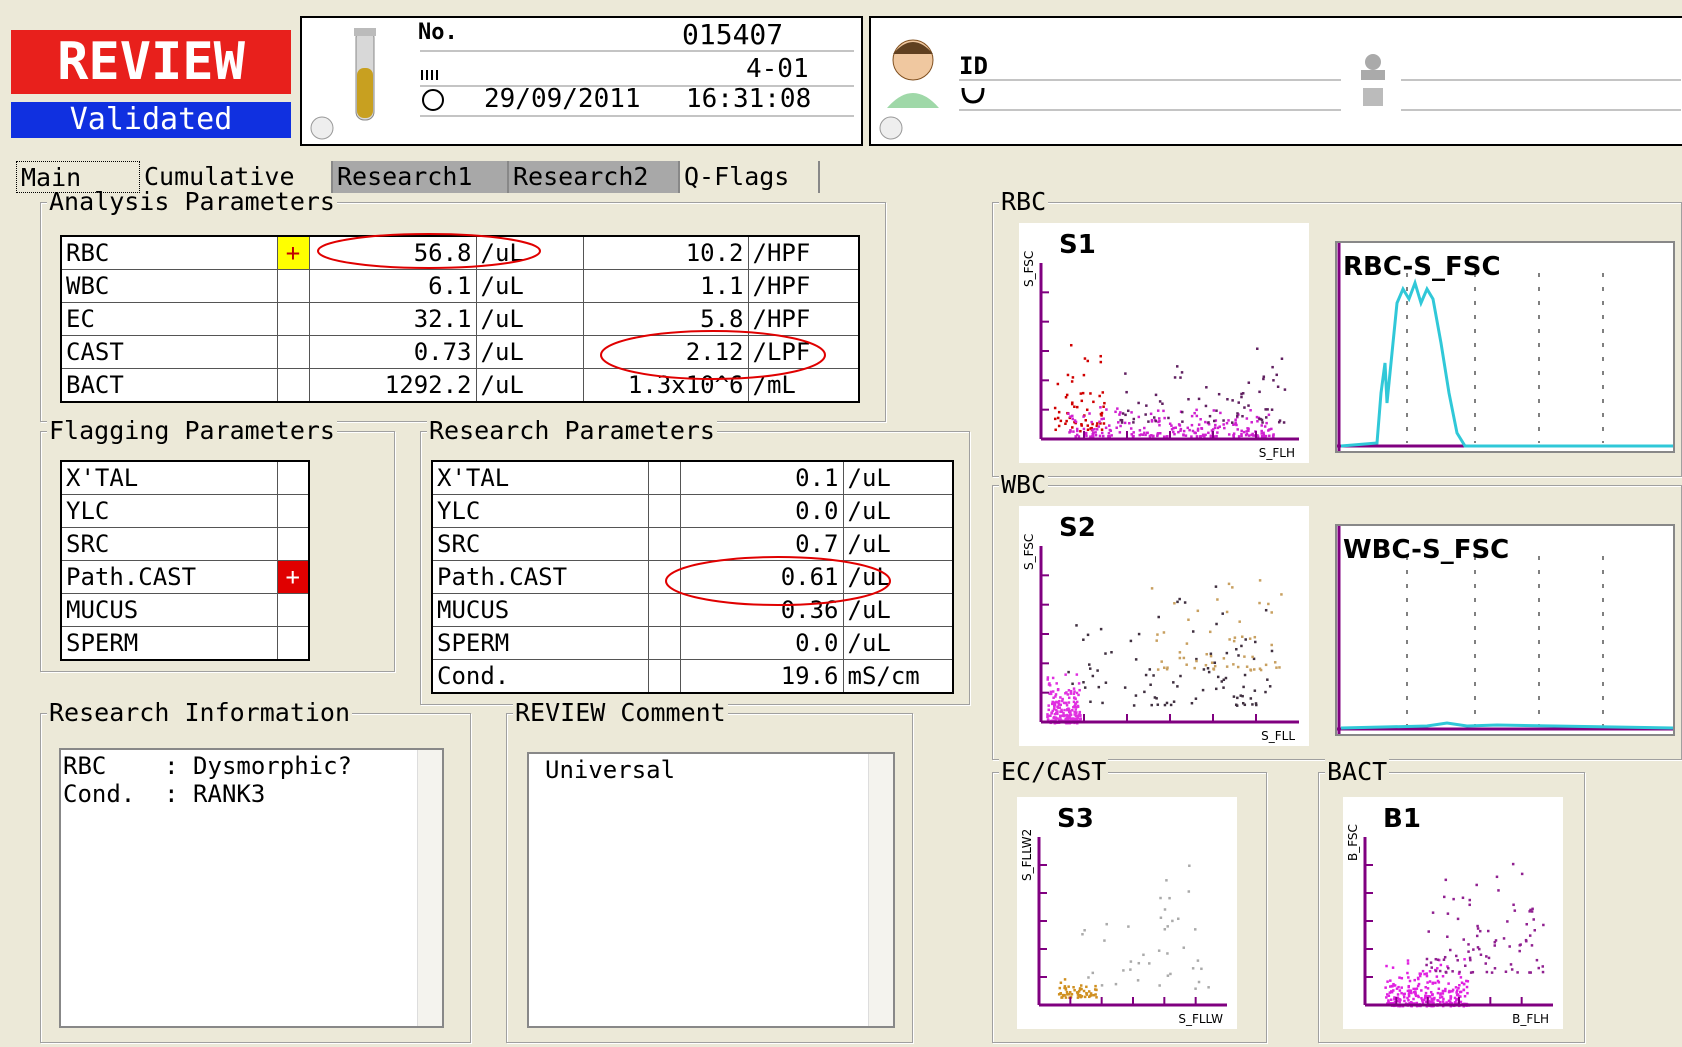 The width and height of the screenshot is (1682, 1047). What do you see at coordinates (1029, 269) in the screenshot?
I see `y-axis-label: S_FSC` at bounding box center [1029, 269].